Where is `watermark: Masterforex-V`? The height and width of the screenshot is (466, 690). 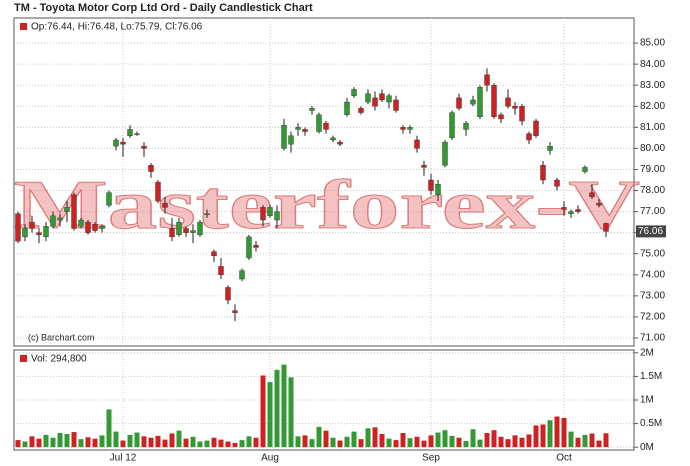 watermark: Masterforex-V is located at coordinates (327, 205).